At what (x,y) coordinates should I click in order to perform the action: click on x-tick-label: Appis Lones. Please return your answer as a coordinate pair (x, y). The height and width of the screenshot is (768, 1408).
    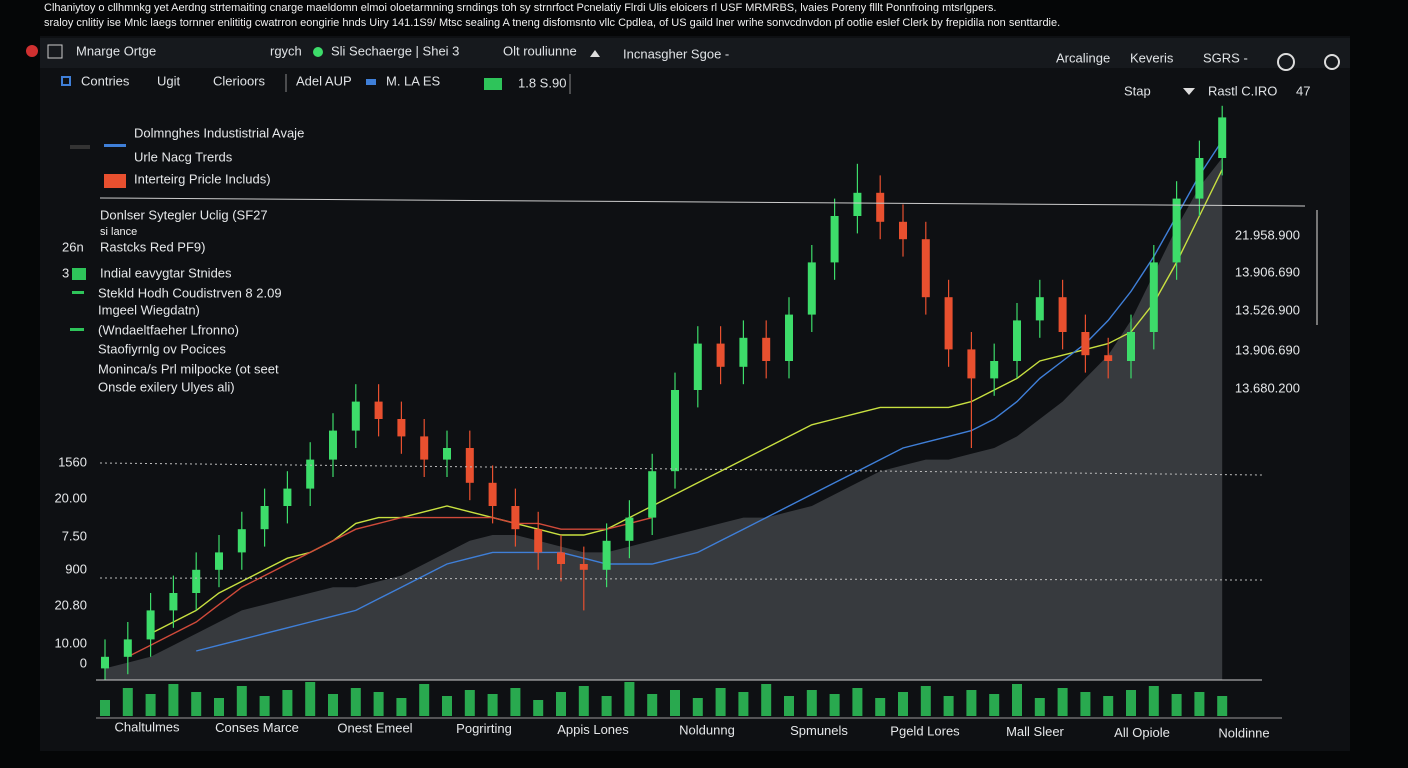
    Looking at the image, I should click on (593, 729).